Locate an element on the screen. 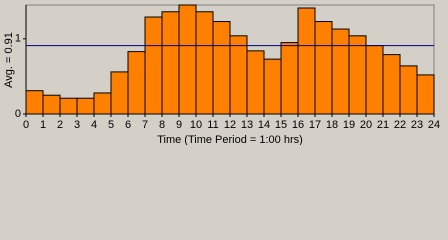 The height and width of the screenshot is (240, 448). x-axis-label: Time (Time Period = 1:00 hrs) is located at coordinates (230, 139).